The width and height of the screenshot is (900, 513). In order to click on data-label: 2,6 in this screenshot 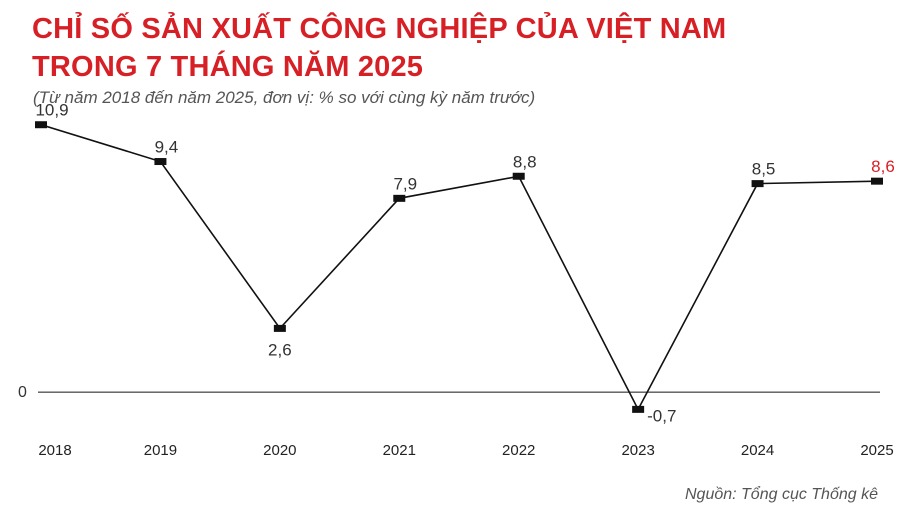, I will do `click(280, 349)`.